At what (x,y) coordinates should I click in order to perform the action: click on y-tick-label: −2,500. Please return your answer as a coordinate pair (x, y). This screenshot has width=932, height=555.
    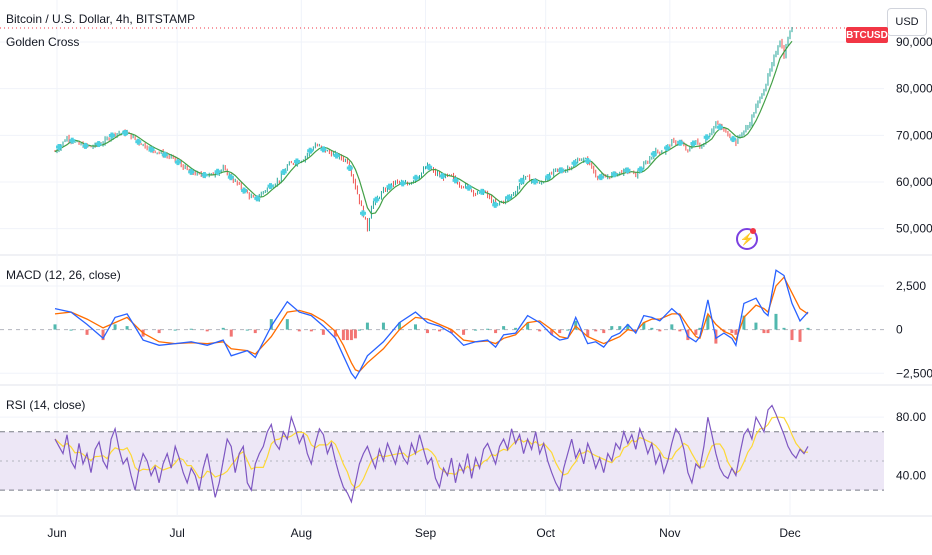
    Looking at the image, I should click on (914, 373).